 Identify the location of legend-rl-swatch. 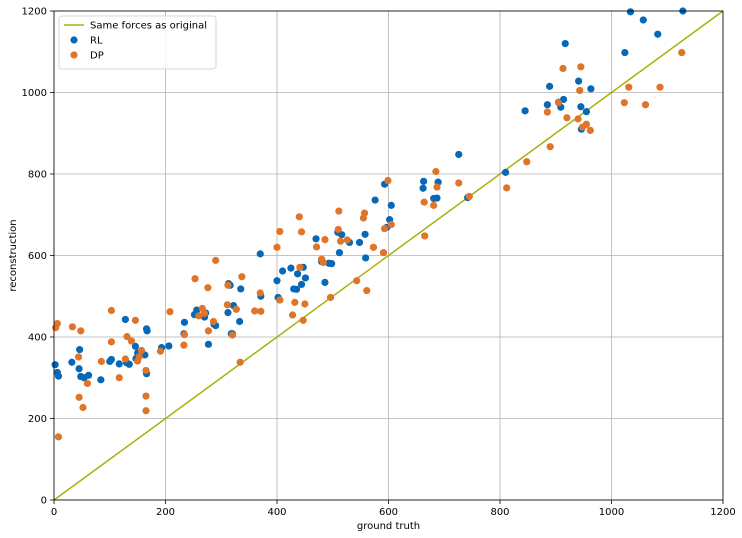
(74, 40).